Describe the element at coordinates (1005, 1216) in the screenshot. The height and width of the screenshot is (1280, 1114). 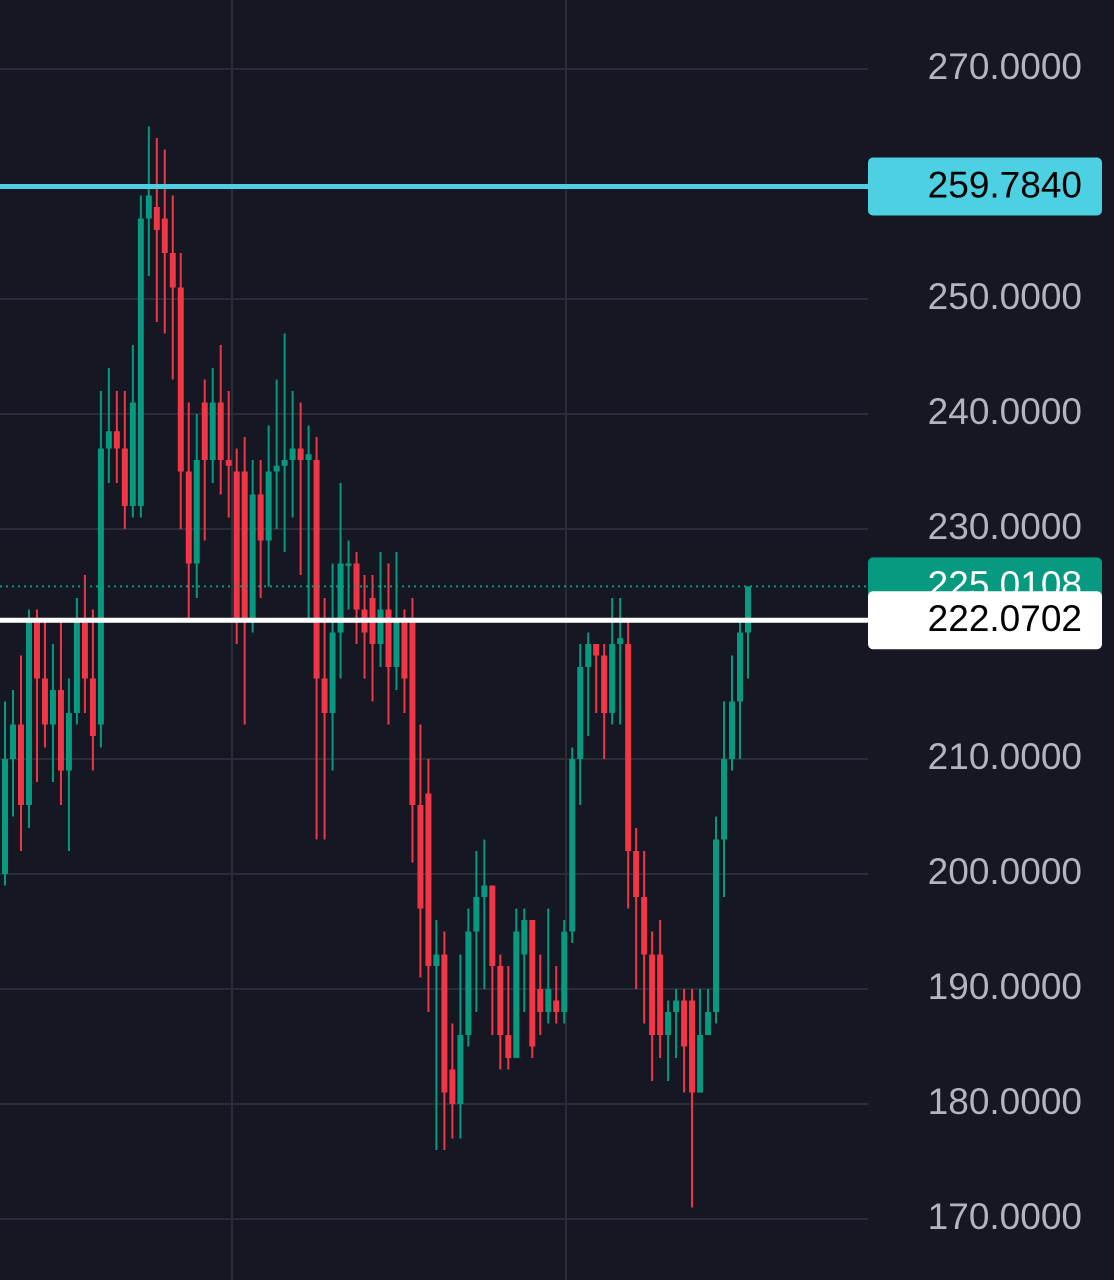
I see `y-tick-label: 170.0000` at that location.